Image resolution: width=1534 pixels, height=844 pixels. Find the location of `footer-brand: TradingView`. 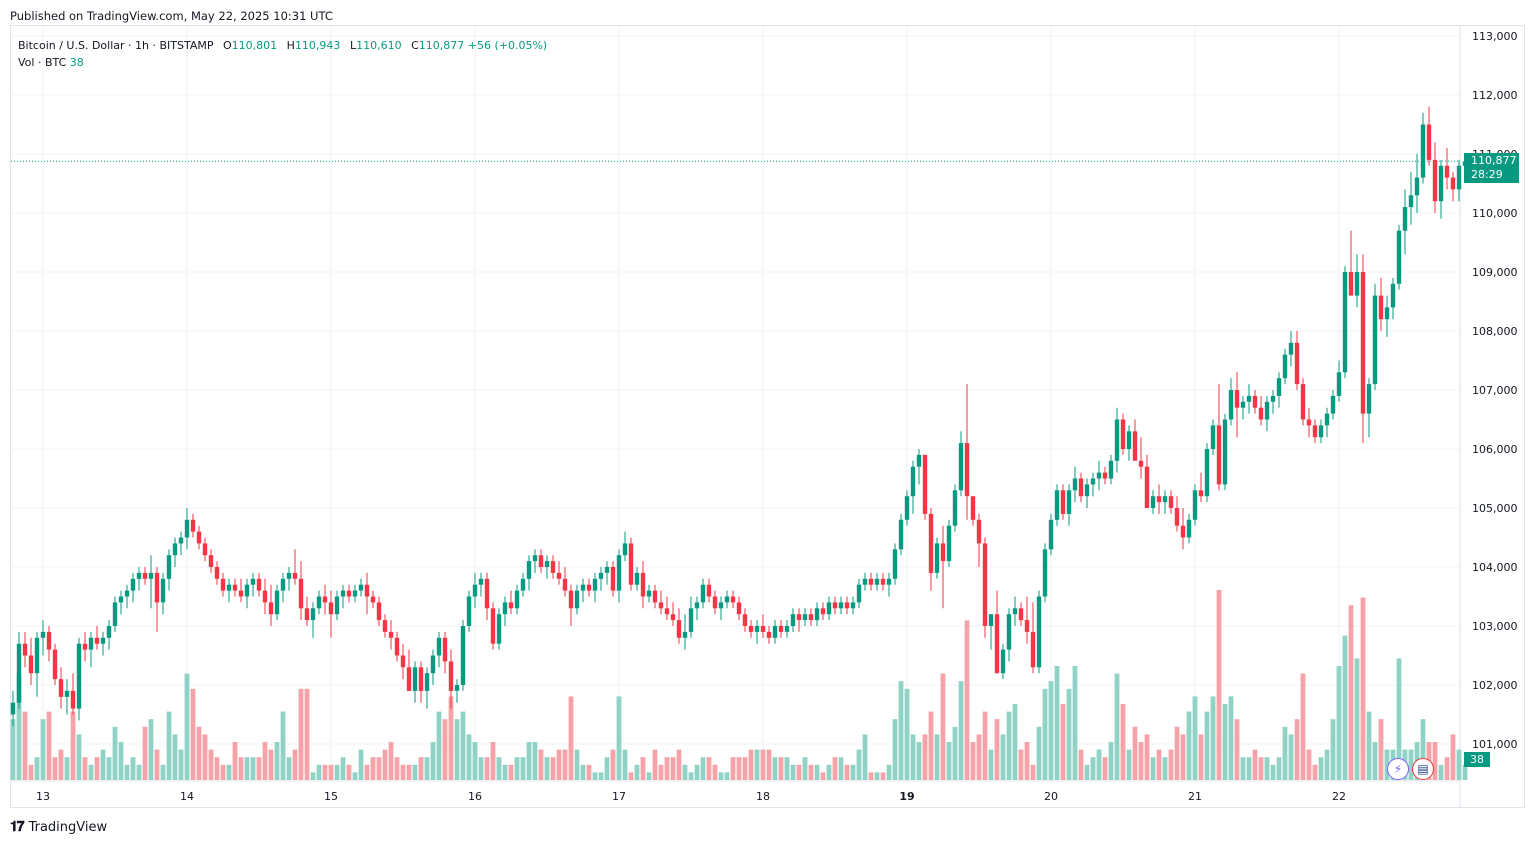

footer-brand: TradingView is located at coordinates (68, 827).